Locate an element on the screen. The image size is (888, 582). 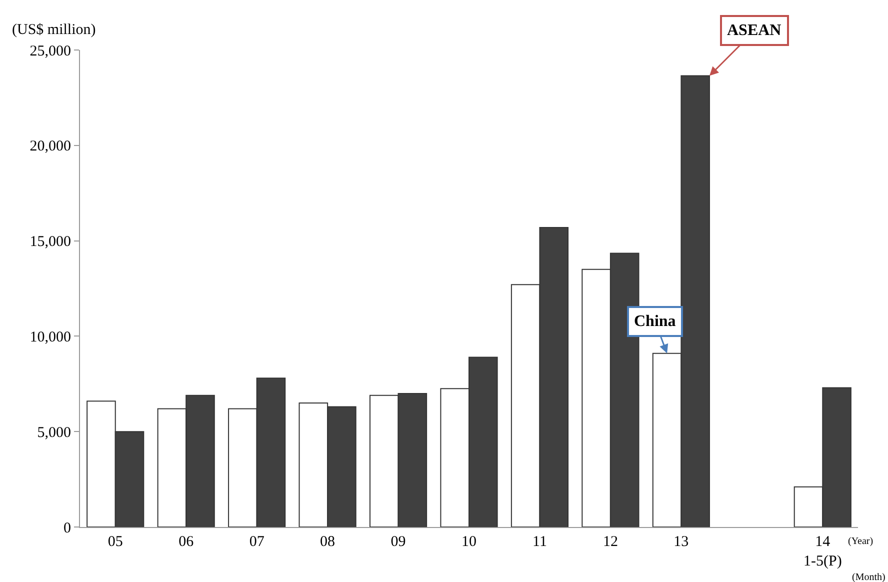
y-tick-label: 0 is located at coordinates (67, 528).